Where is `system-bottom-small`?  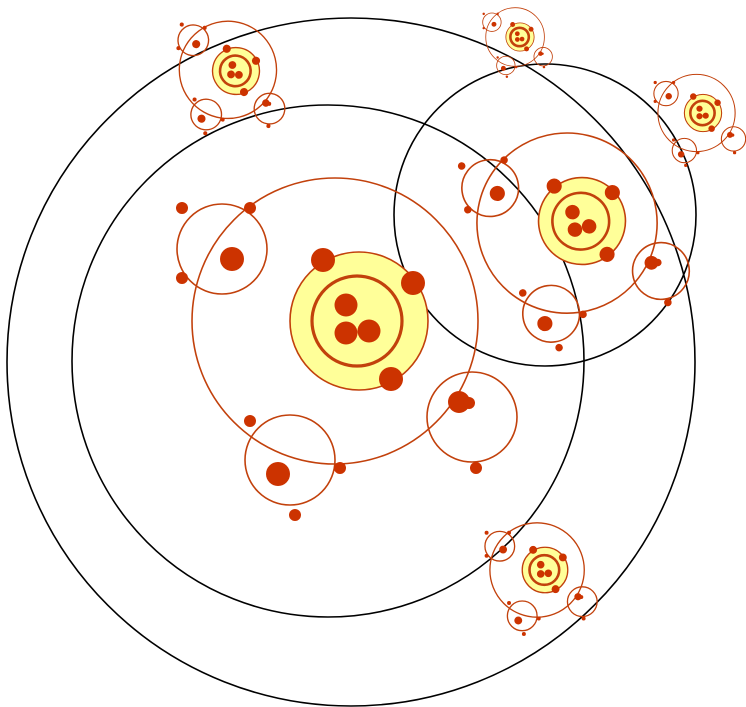 system-bottom-small is located at coordinates (541, 579).